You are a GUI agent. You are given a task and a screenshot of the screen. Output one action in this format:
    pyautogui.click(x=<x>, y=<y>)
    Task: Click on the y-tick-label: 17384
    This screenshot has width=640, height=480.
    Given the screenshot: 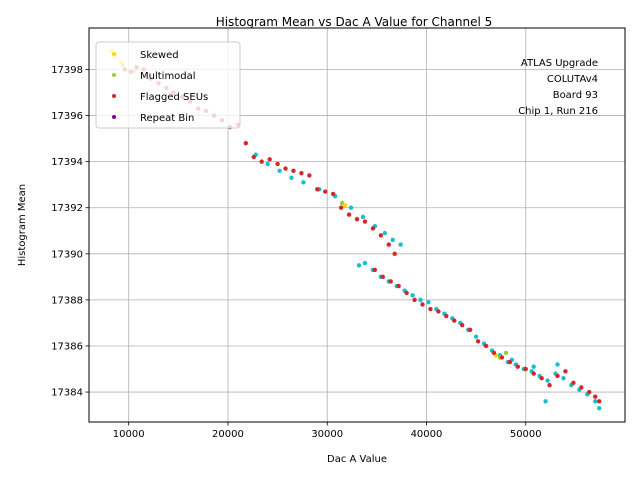 What is the action you would take?
    pyautogui.click(x=67, y=393)
    